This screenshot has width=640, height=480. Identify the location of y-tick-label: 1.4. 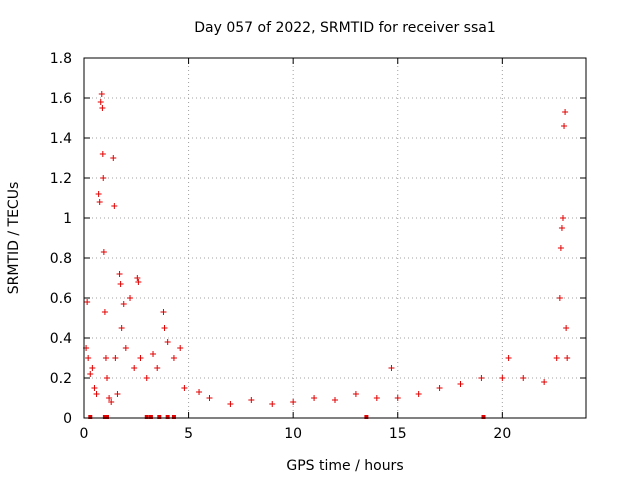
(61, 139).